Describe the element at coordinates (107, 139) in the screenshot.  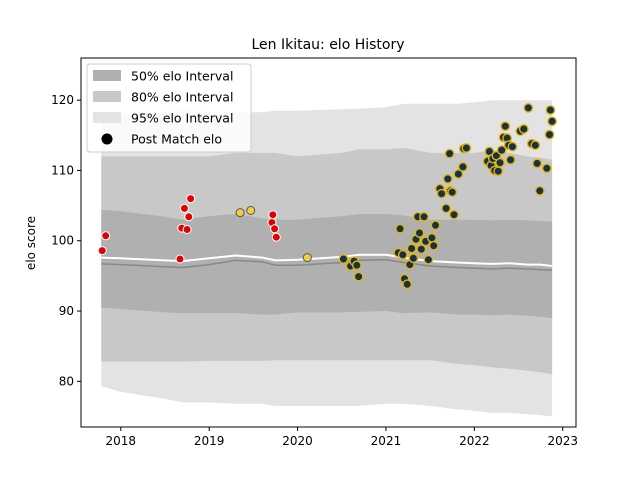
I see `legend-point-swatch` at that location.